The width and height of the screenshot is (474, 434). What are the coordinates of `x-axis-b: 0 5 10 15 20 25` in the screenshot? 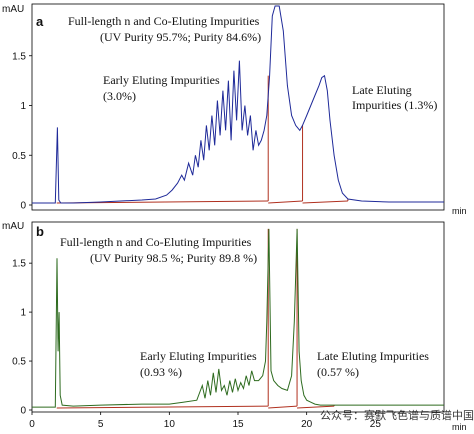 It's located at (205, 421).